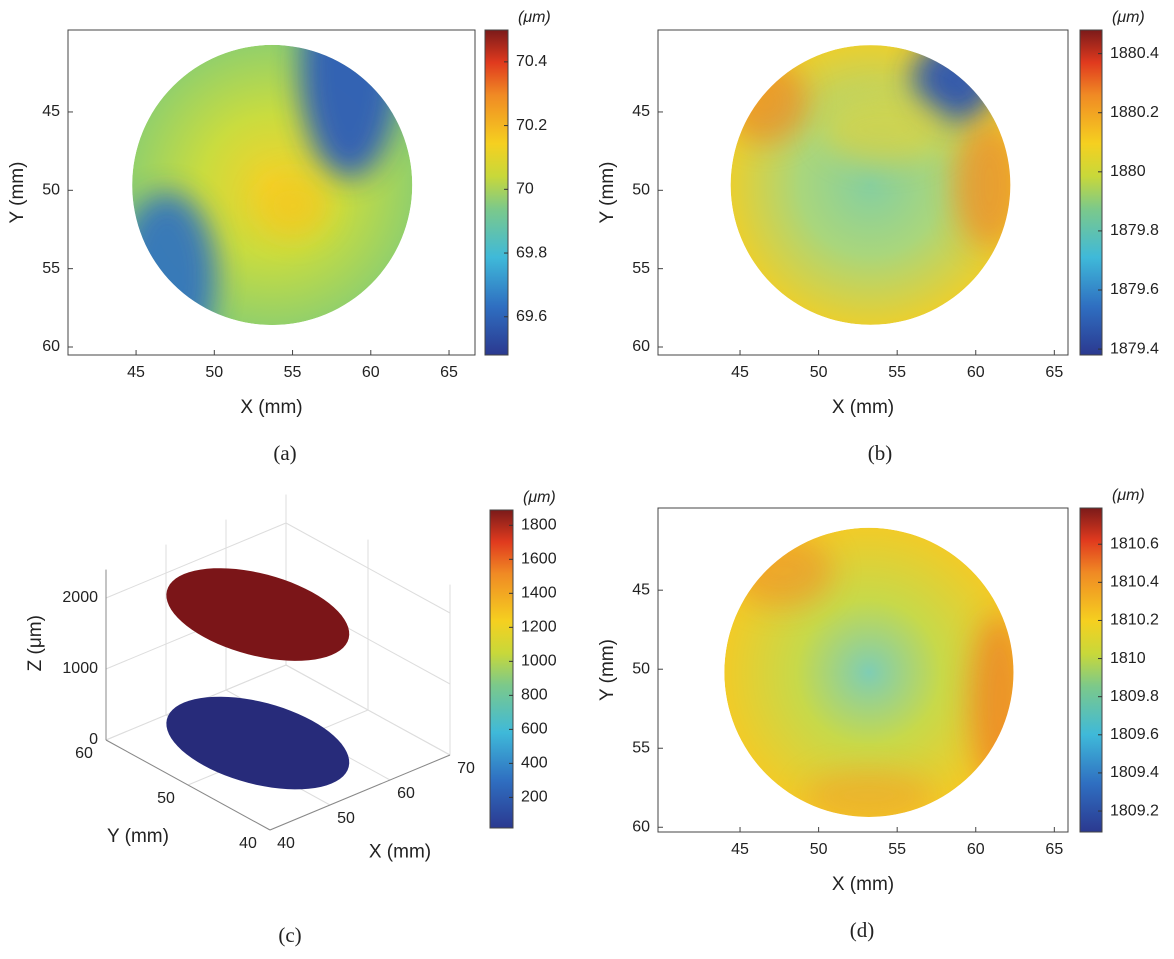  I want to click on z-tick-label: 0, so click(93, 739).